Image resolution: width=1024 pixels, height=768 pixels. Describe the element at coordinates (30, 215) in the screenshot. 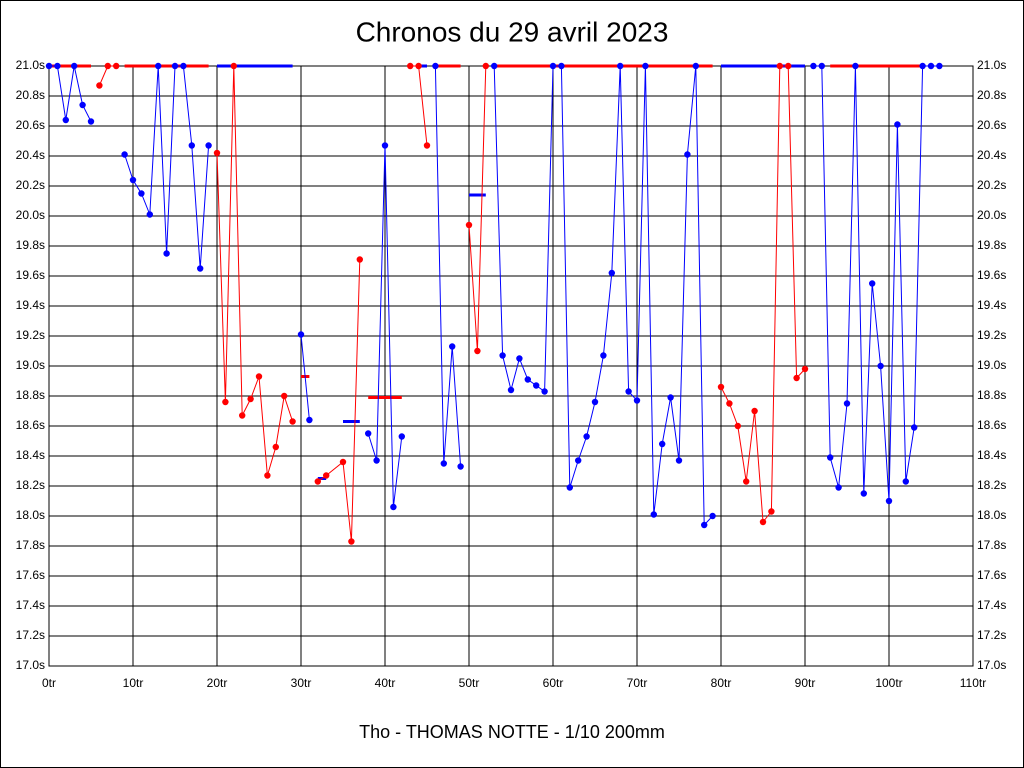

I see `y-tick-label: 20.0s` at that location.